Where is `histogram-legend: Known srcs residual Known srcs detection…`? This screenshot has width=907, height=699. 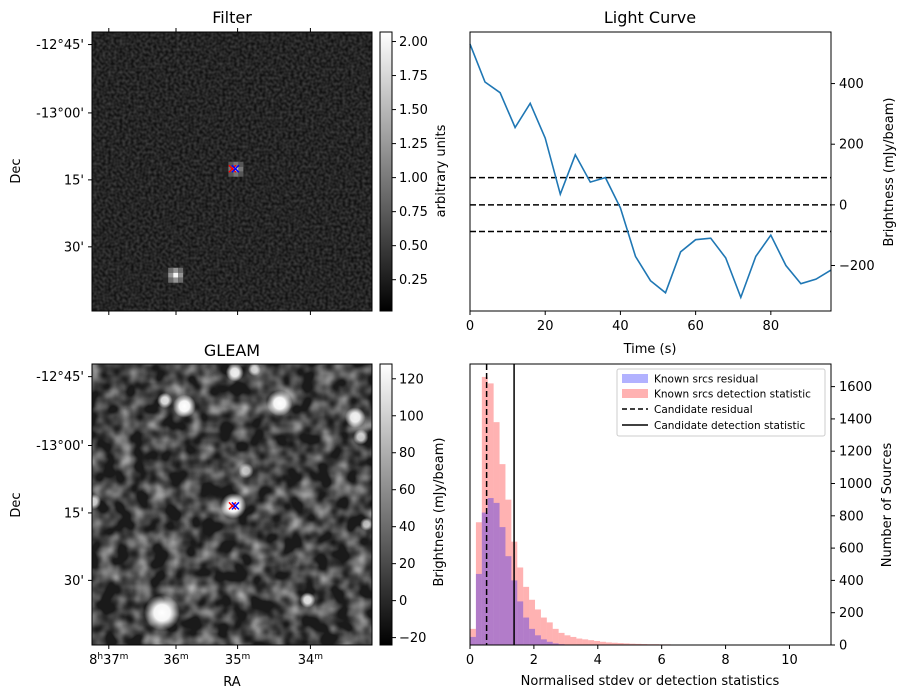 histogram-legend: Known srcs residual Known srcs detection… is located at coordinates (721, 402).